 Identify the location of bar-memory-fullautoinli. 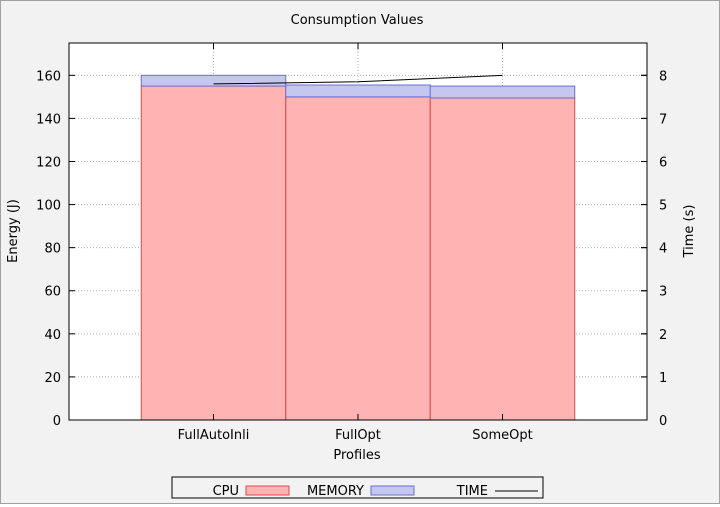
(213, 80).